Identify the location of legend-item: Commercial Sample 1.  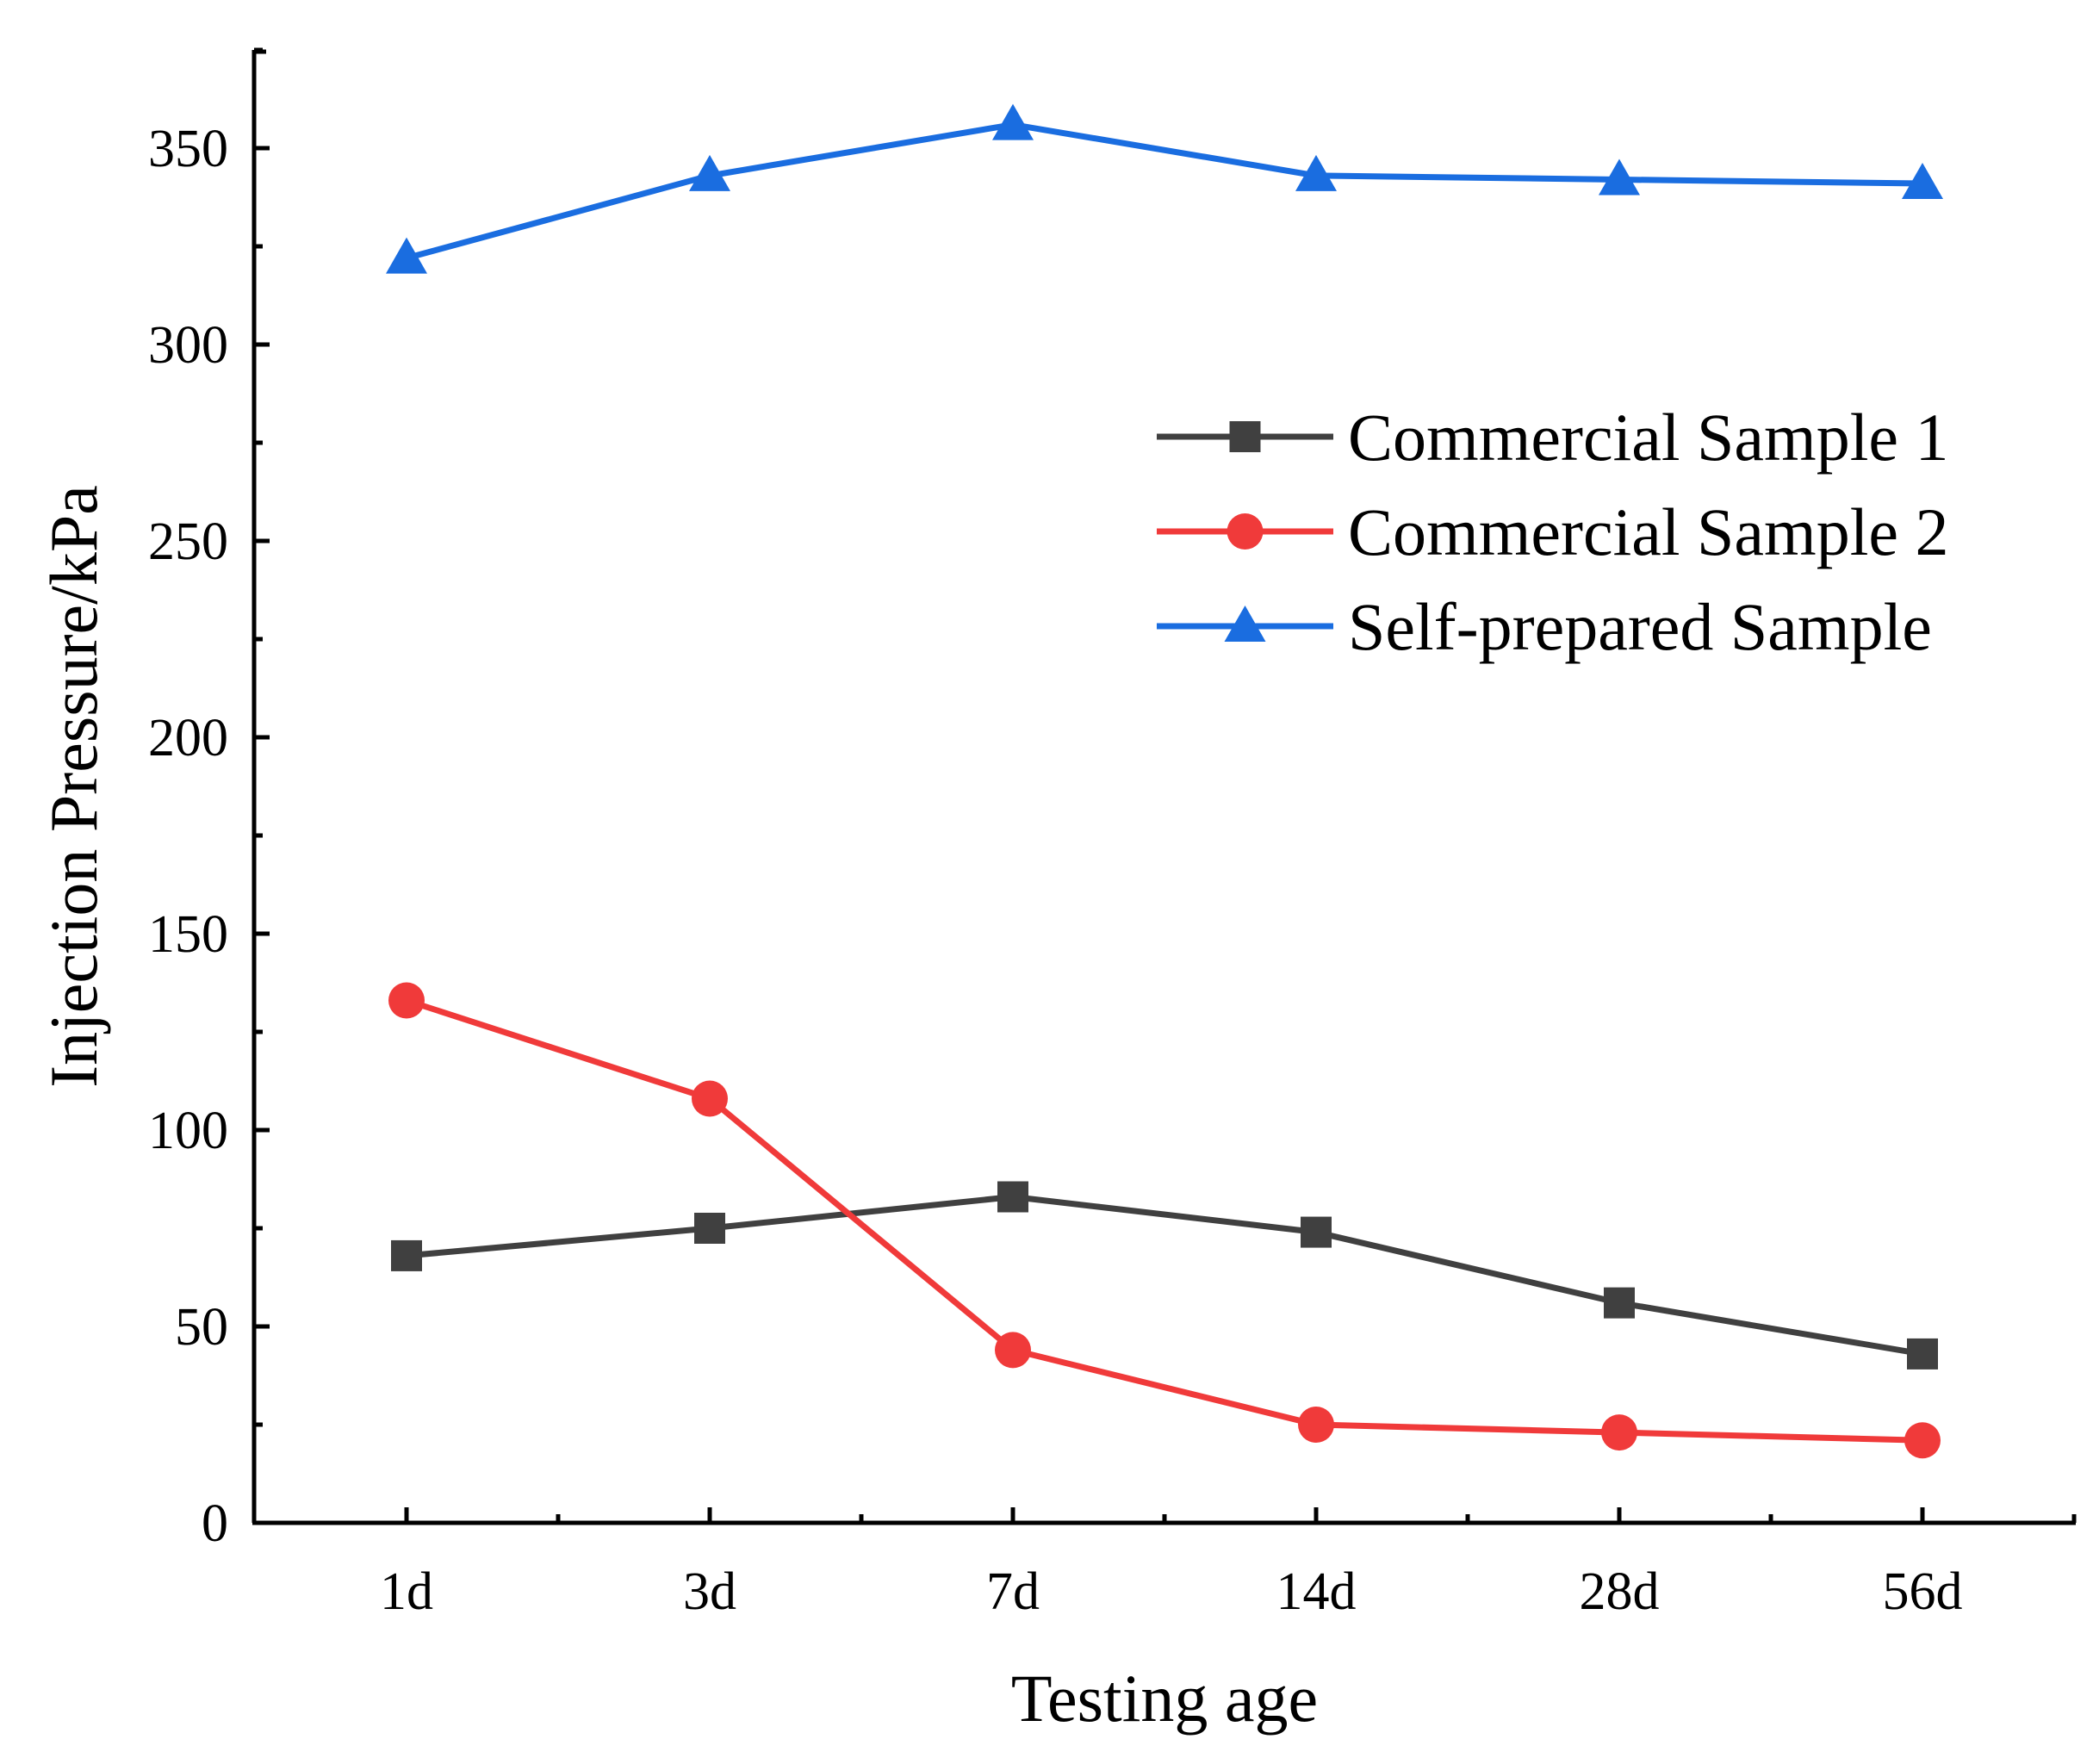
(1553, 437).